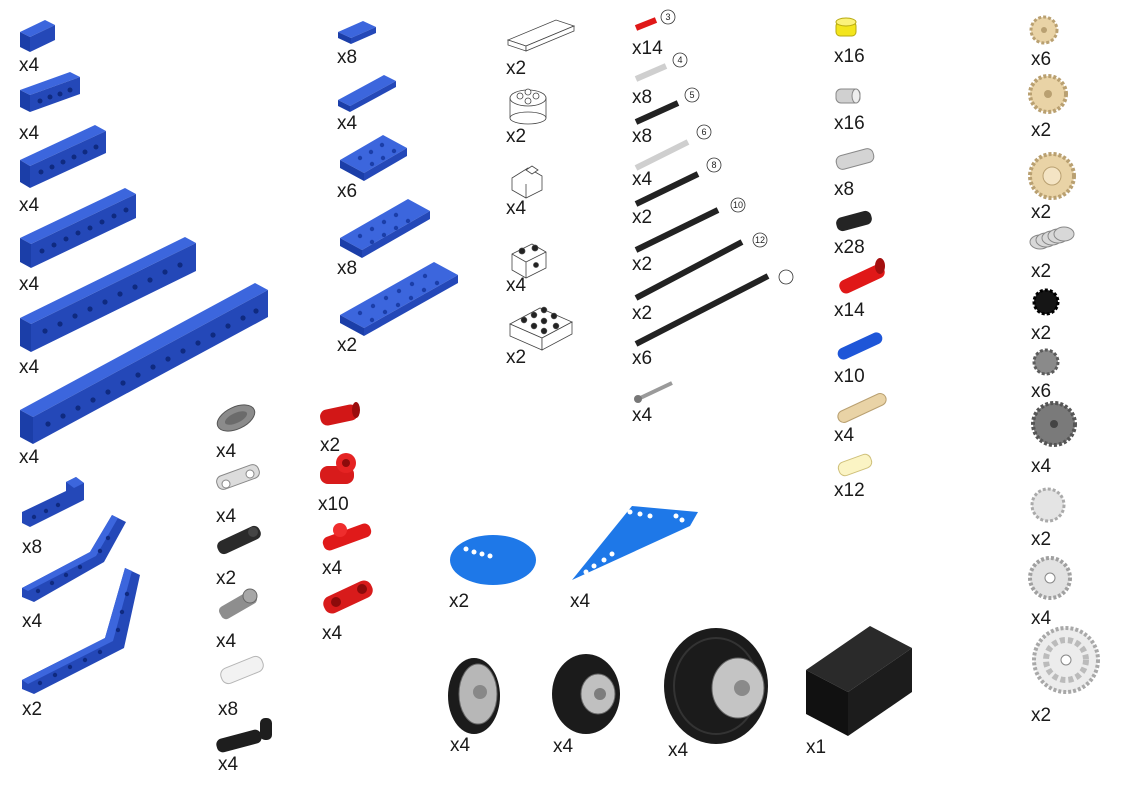 Image resolution: width=1123 pixels, height=793 pixels. Describe the element at coordinates (37, 36) in the screenshot. I see `beam-3-icon` at that location.